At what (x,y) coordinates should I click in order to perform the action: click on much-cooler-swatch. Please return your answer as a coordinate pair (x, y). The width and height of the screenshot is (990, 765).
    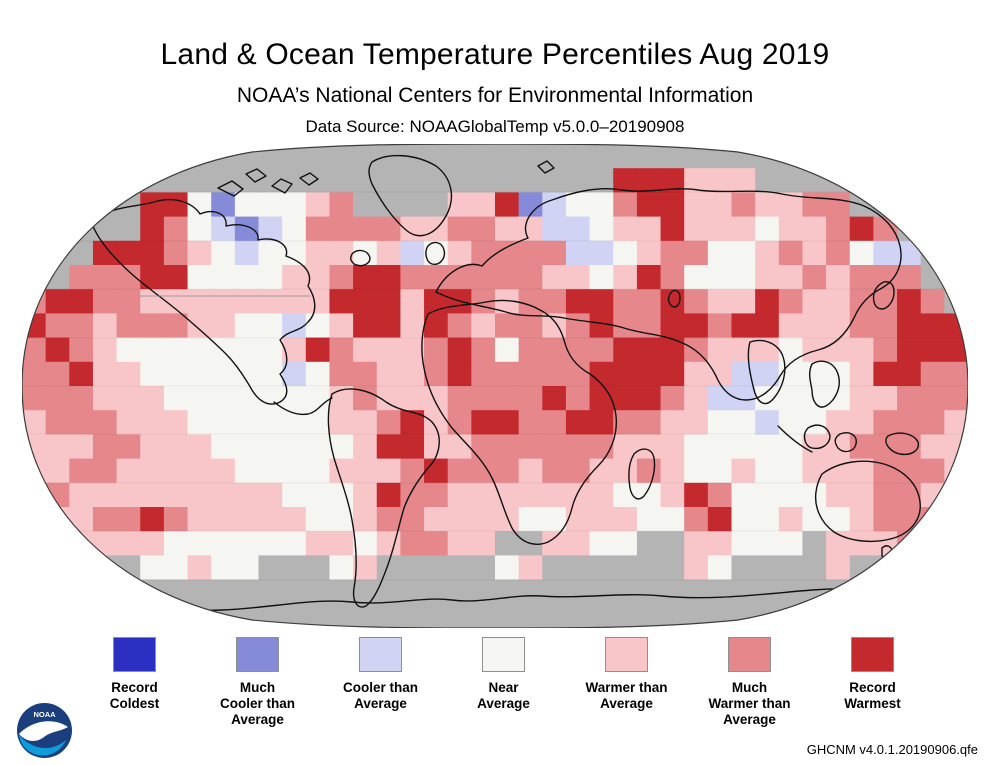
    Looking at the image, I should click on (257, 654).